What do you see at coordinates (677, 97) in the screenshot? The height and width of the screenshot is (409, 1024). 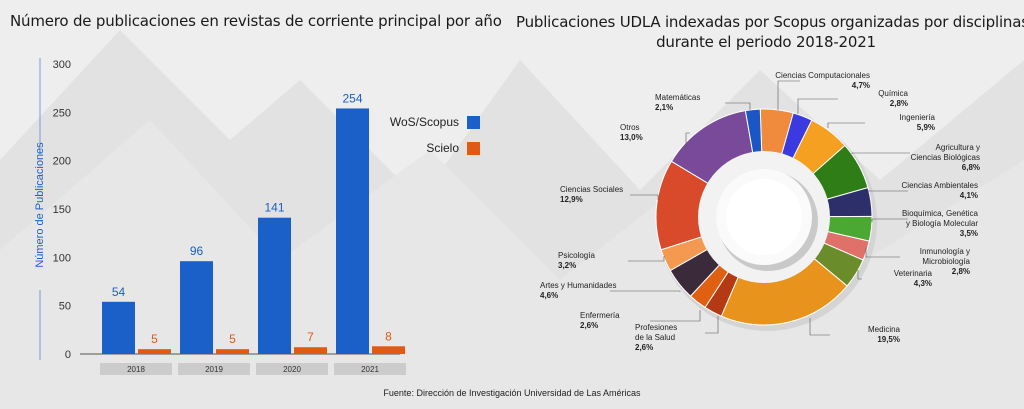 I see `donut-label-text: Matemáticas` at bounding box center [677, 97].